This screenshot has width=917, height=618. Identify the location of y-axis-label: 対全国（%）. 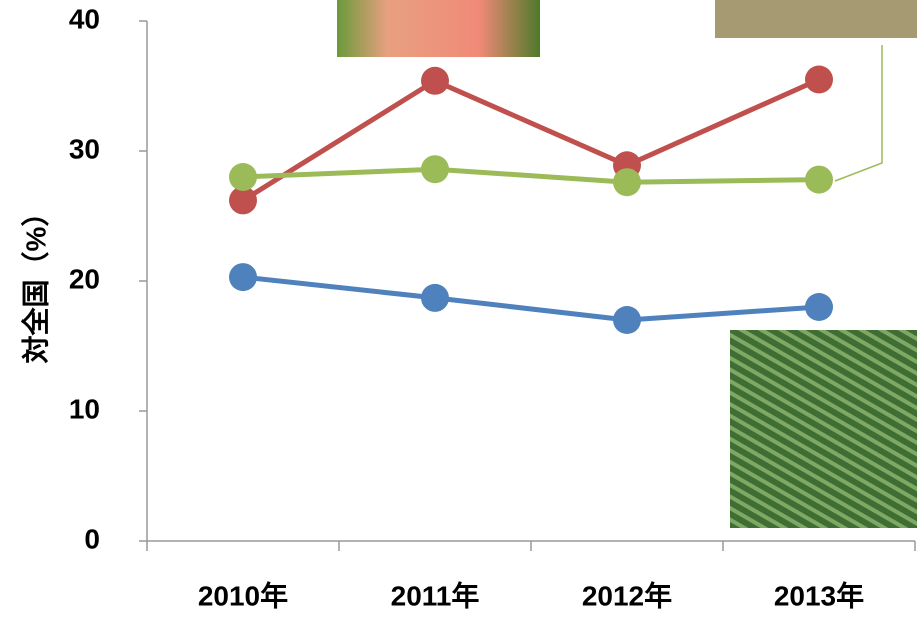
(35, 281).